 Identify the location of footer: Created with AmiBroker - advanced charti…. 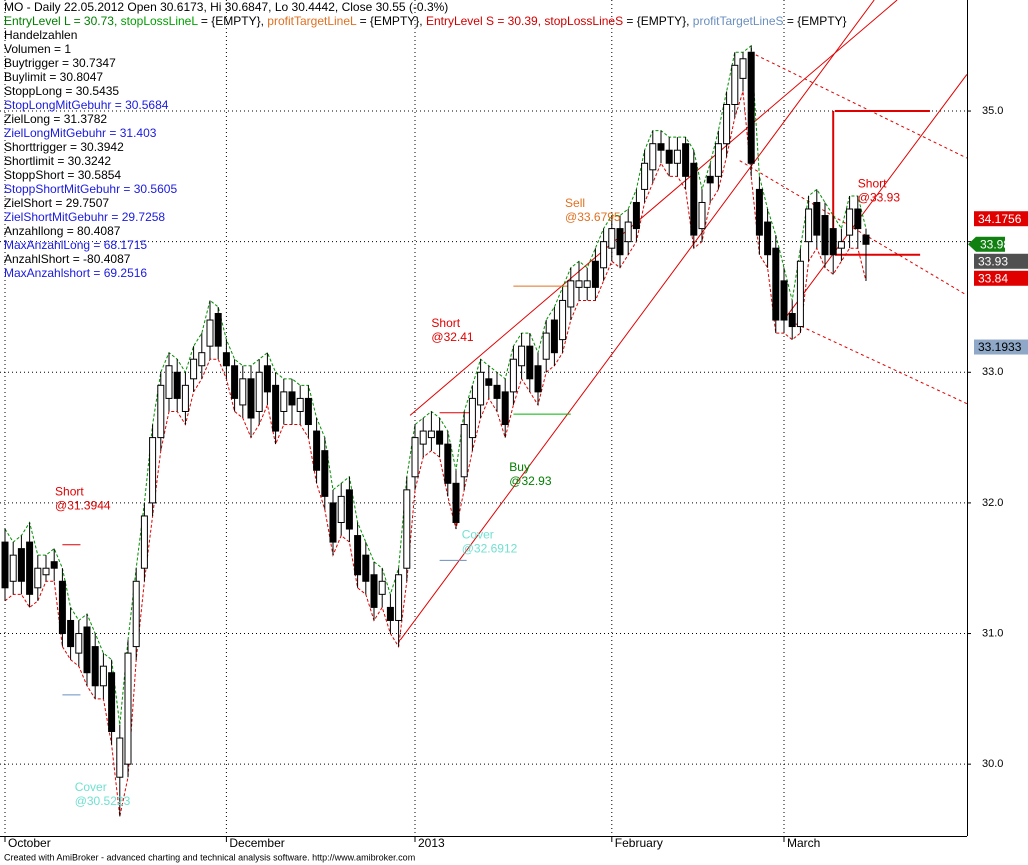
(209, 857).